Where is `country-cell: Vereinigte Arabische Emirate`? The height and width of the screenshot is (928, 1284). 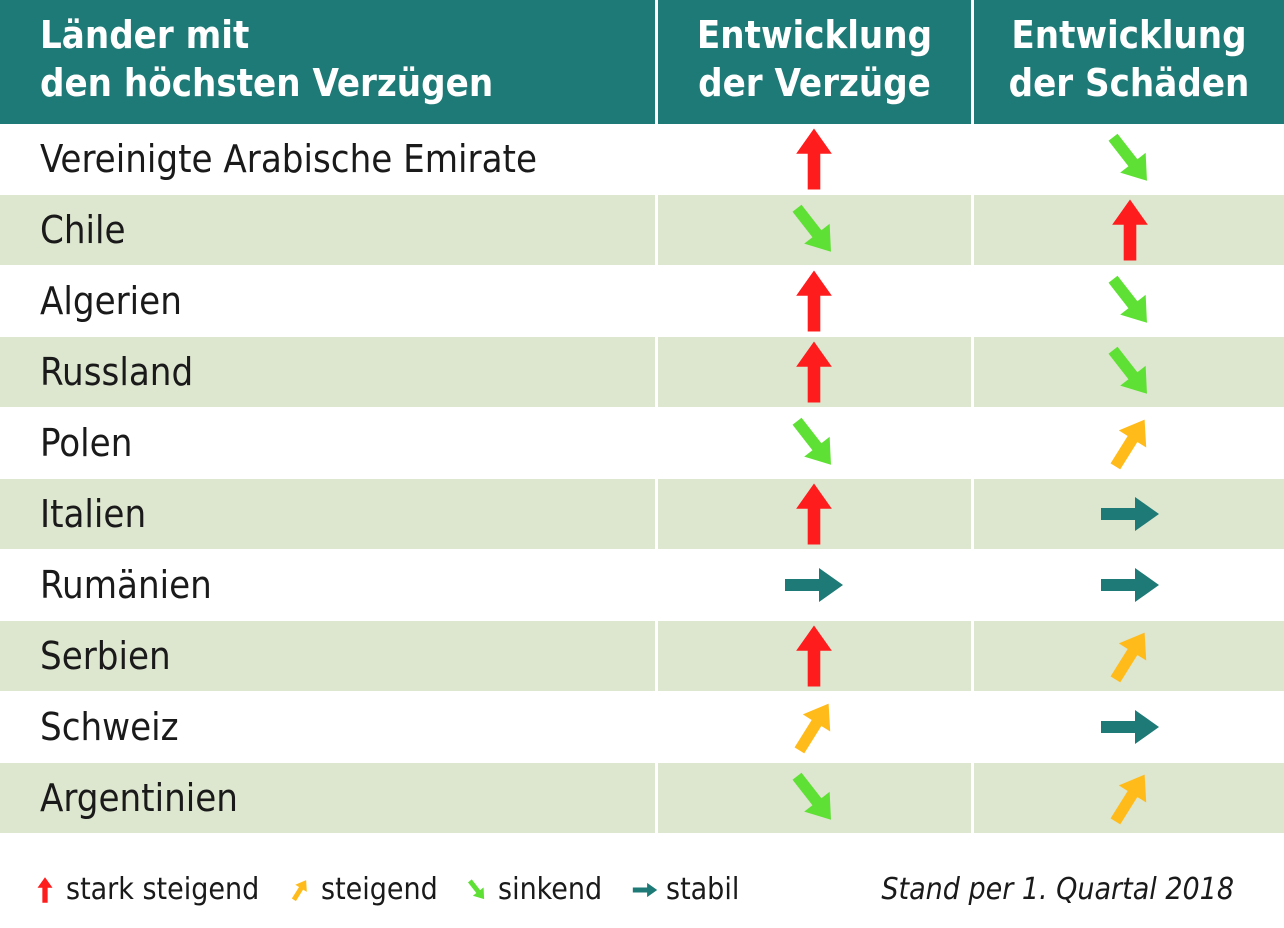
country-cell: Vereinigte Arabische Emirate is located at coordinates (327, 159).